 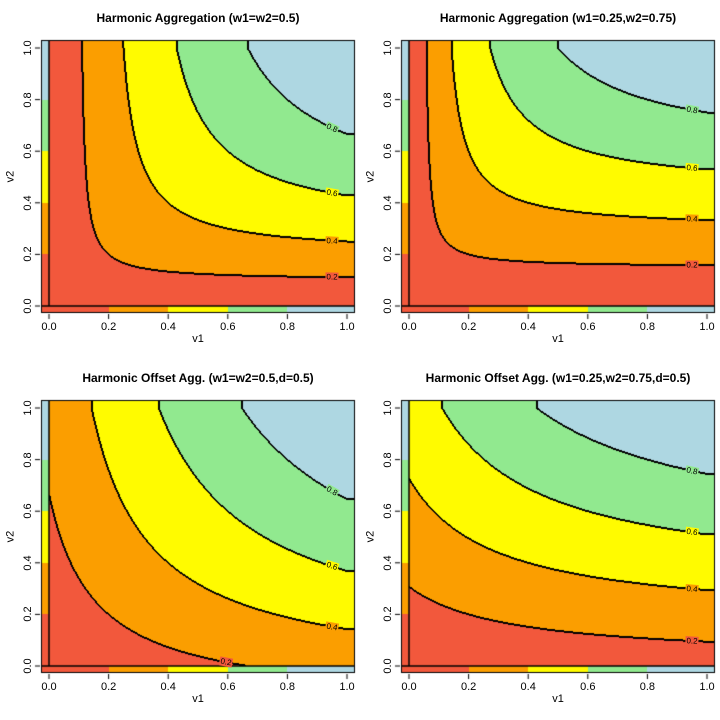 What do you see at coordinates (198, 378) in the screenshot?
I see `panel-title-bottom-left: Harmonic Offset Agg. (w1=w2=0.5,d=0.5)` at bounding box center [198, 378].